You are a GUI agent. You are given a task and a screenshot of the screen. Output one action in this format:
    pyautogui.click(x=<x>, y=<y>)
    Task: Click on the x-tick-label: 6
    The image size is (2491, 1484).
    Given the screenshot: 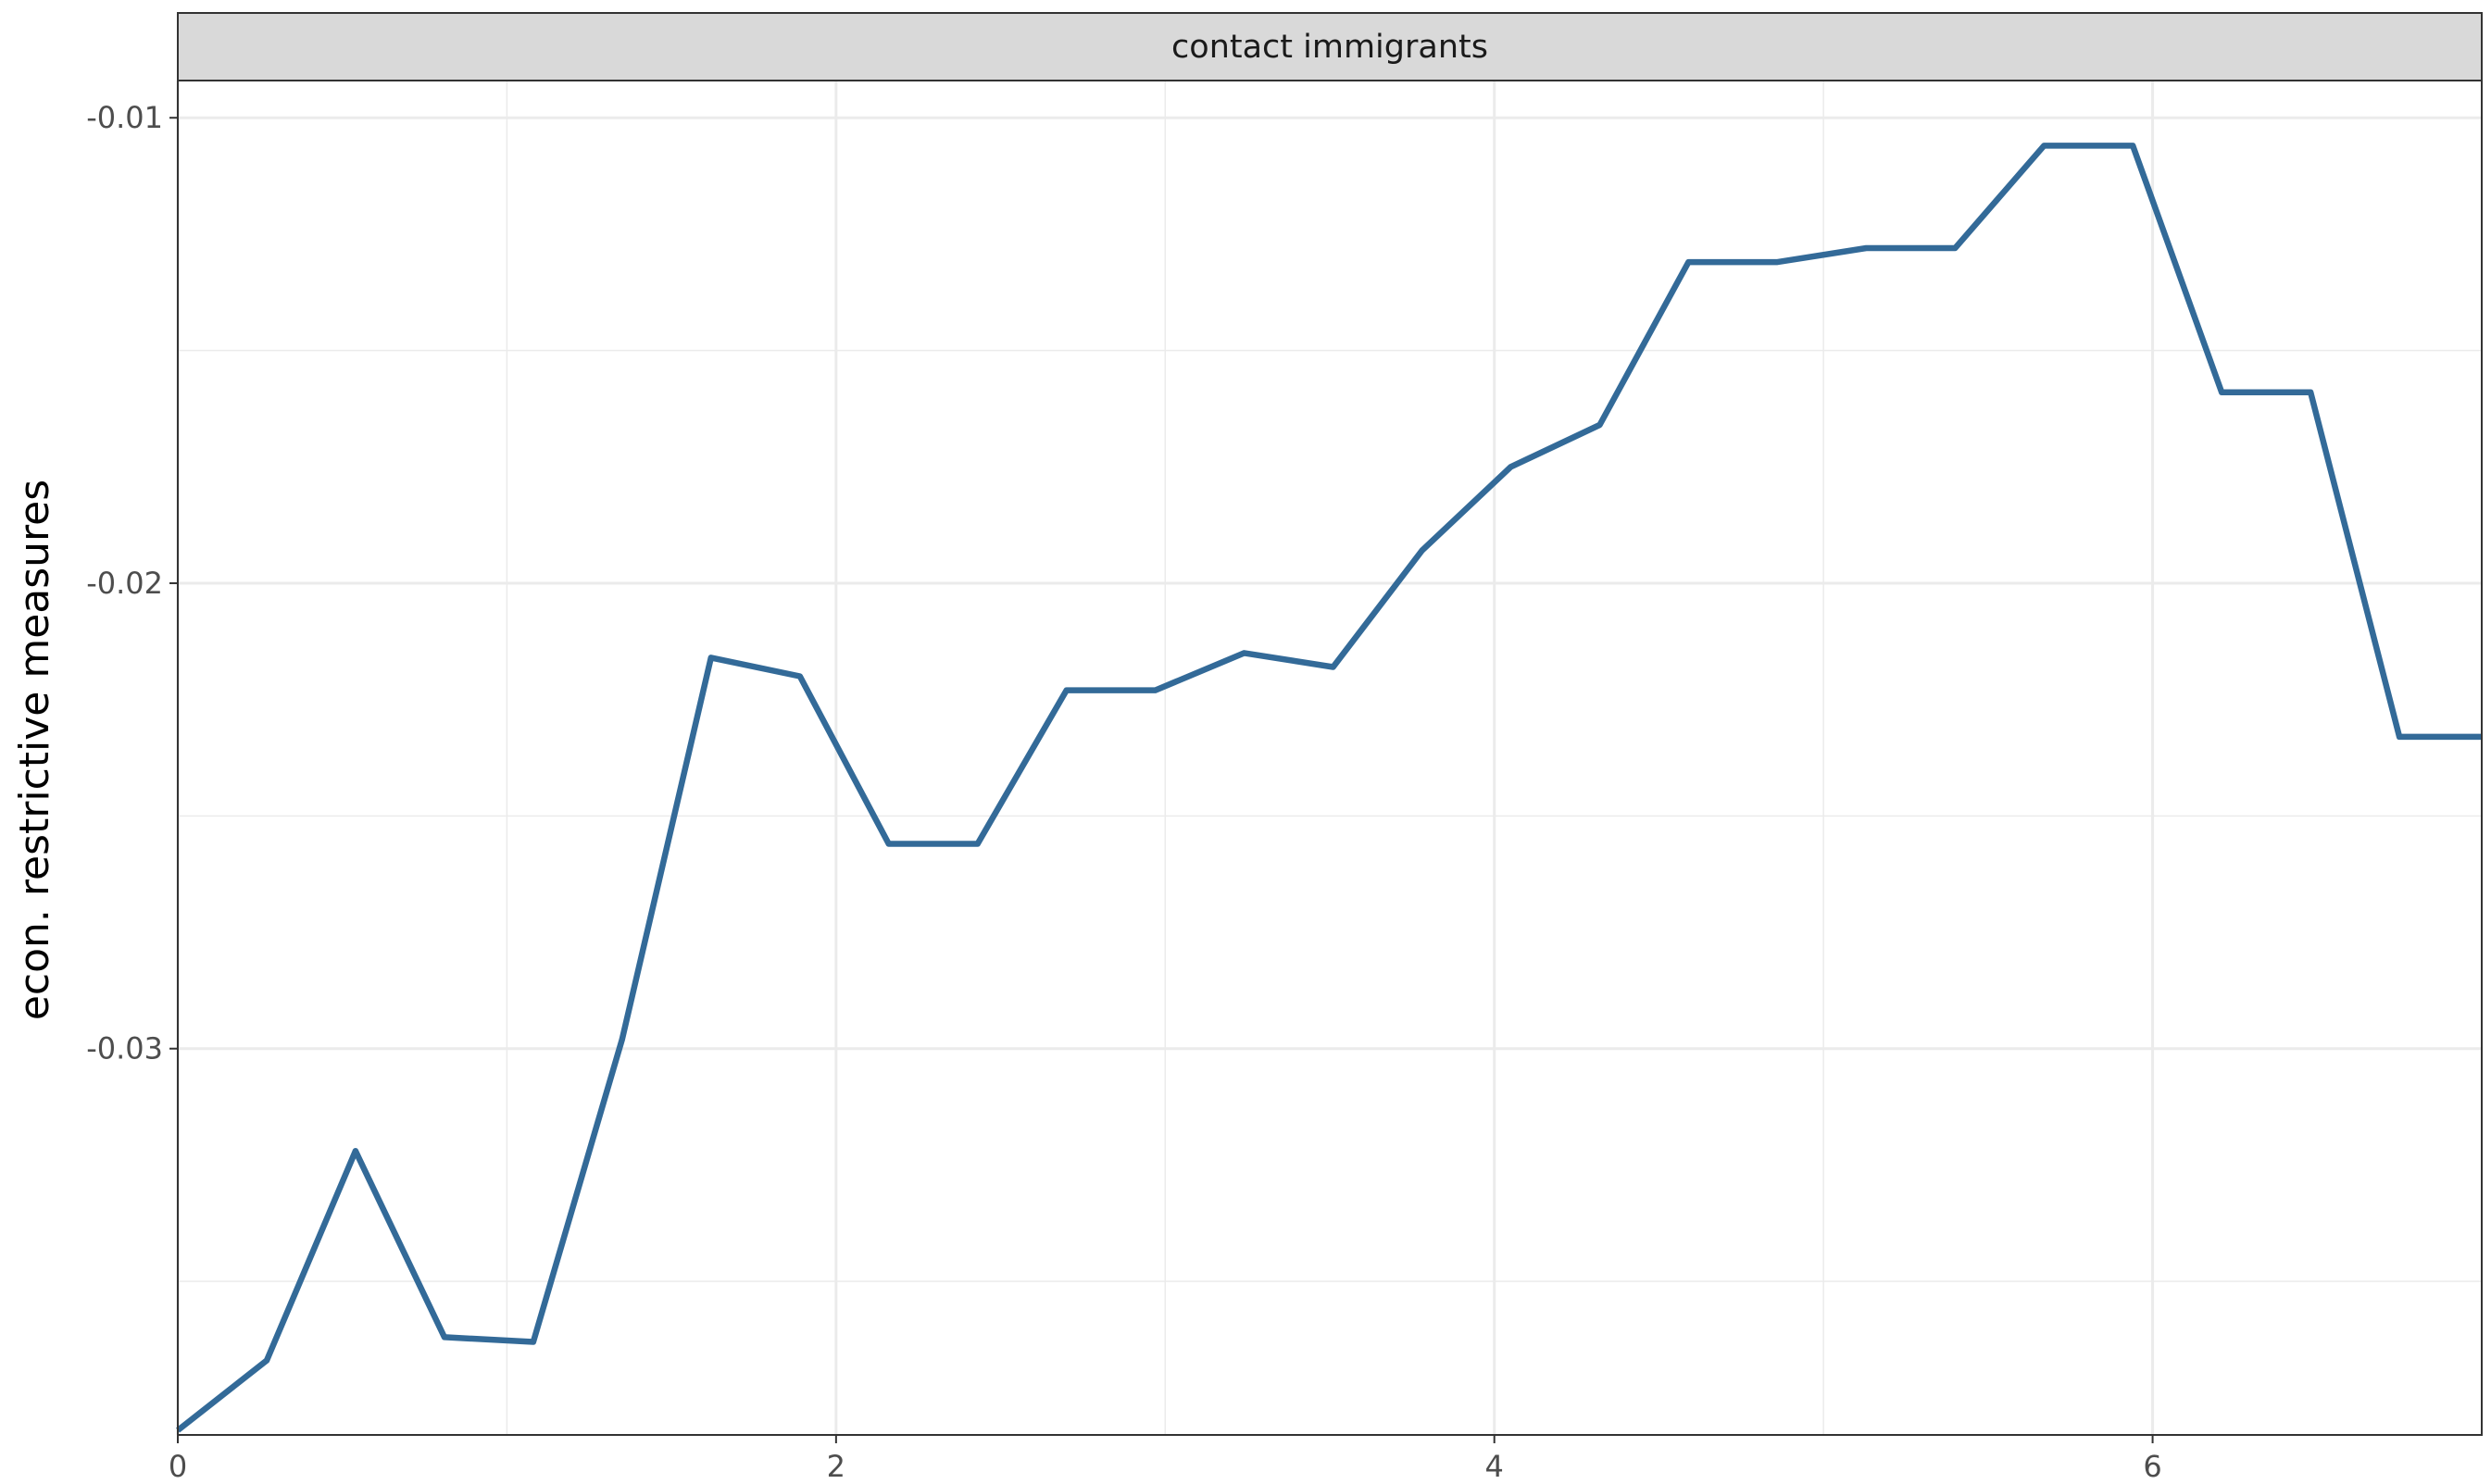 What is the action you would take?
    pyautogui.click(x=2152, y=1467)
    